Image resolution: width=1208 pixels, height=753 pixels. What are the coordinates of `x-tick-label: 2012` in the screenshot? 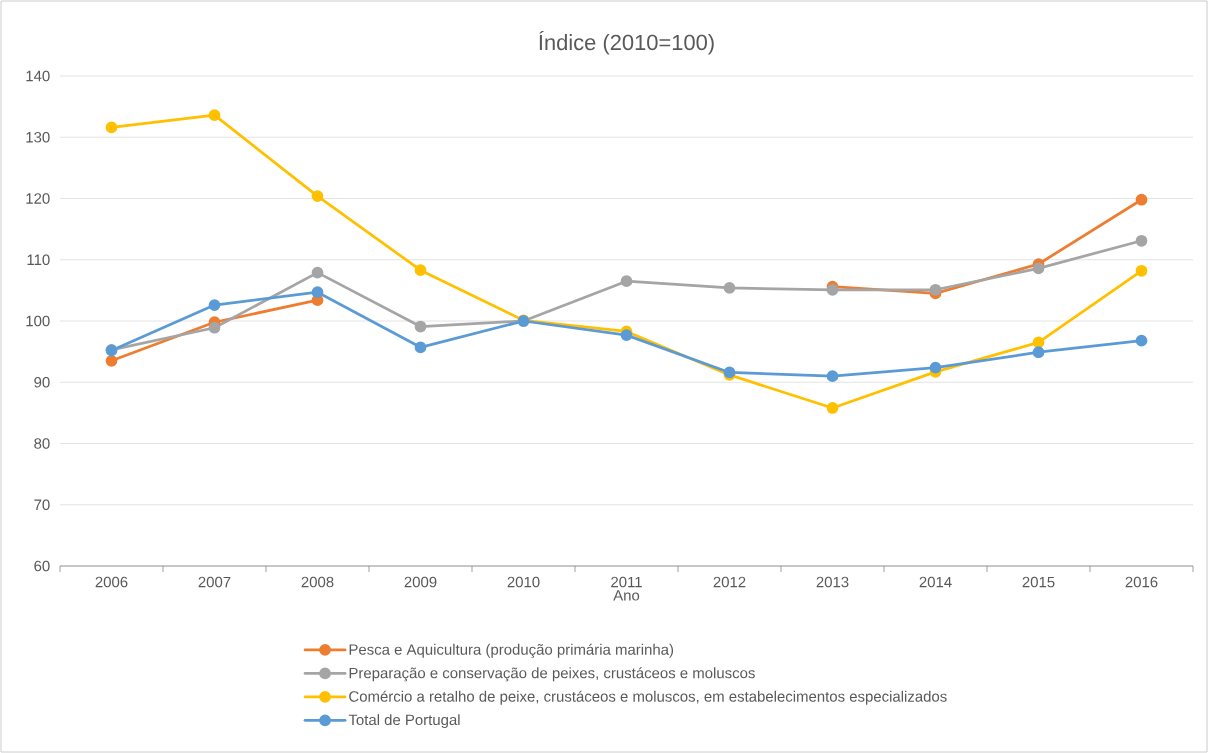 It's located at (729, 582).